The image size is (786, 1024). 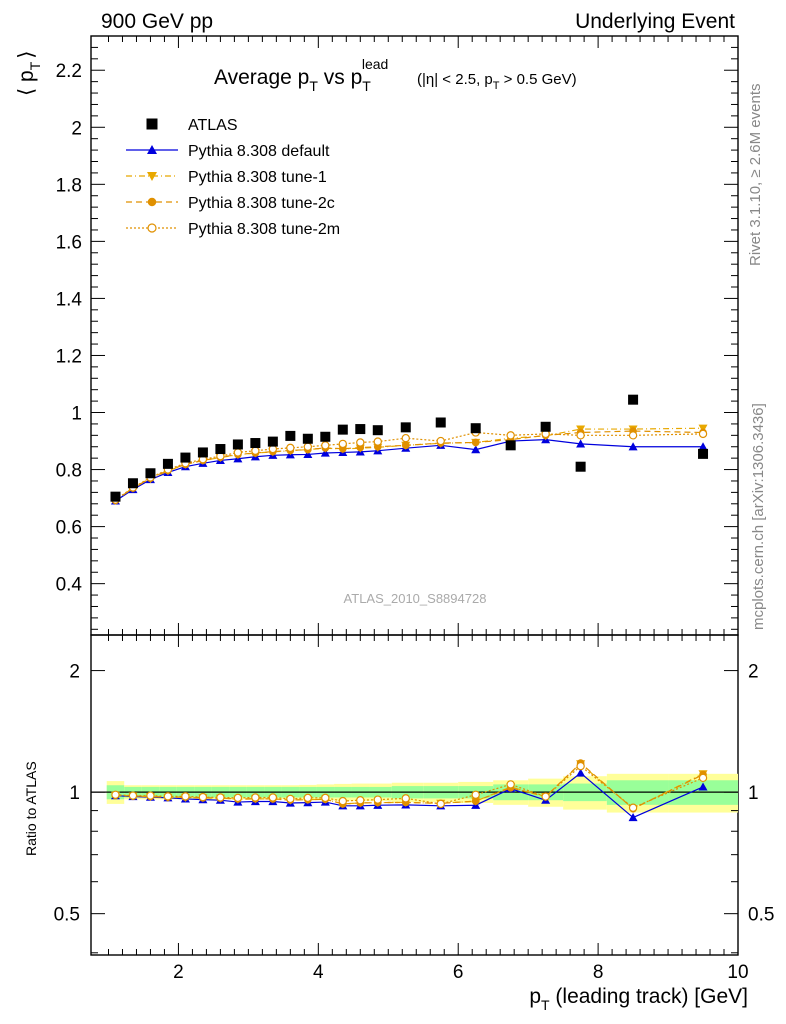 What do you see at coordinates (313, 86) in the screenshot?
I see `title-sub-t: T` at bounding box center [313, 86].